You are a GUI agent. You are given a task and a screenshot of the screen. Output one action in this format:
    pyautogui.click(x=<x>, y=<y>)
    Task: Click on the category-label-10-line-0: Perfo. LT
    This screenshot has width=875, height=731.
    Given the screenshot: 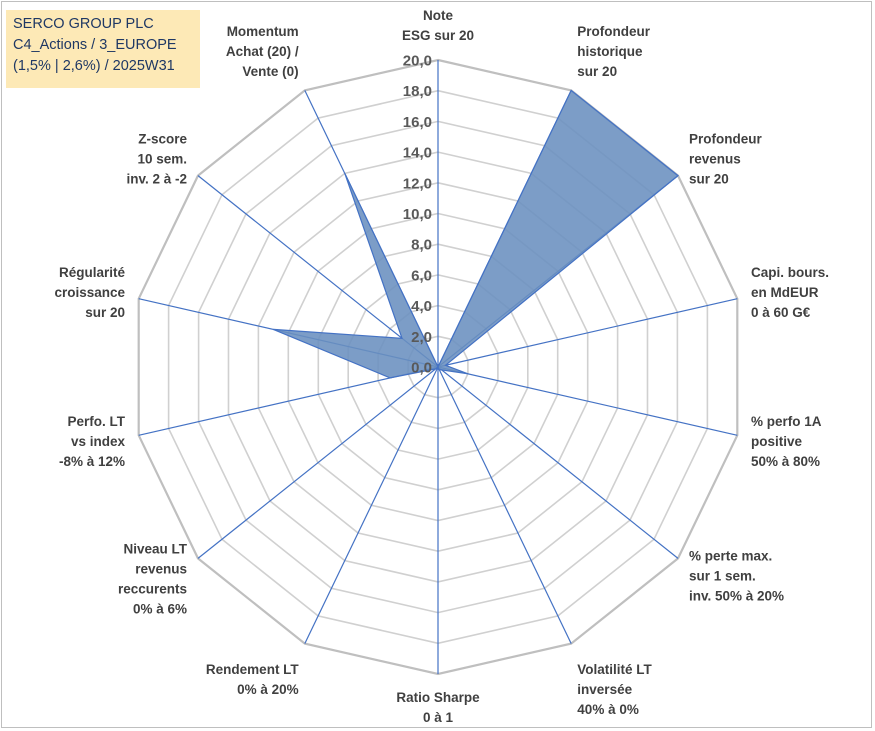 What is the action you would take?
    pyautogui.click(x=96, y=421)
    